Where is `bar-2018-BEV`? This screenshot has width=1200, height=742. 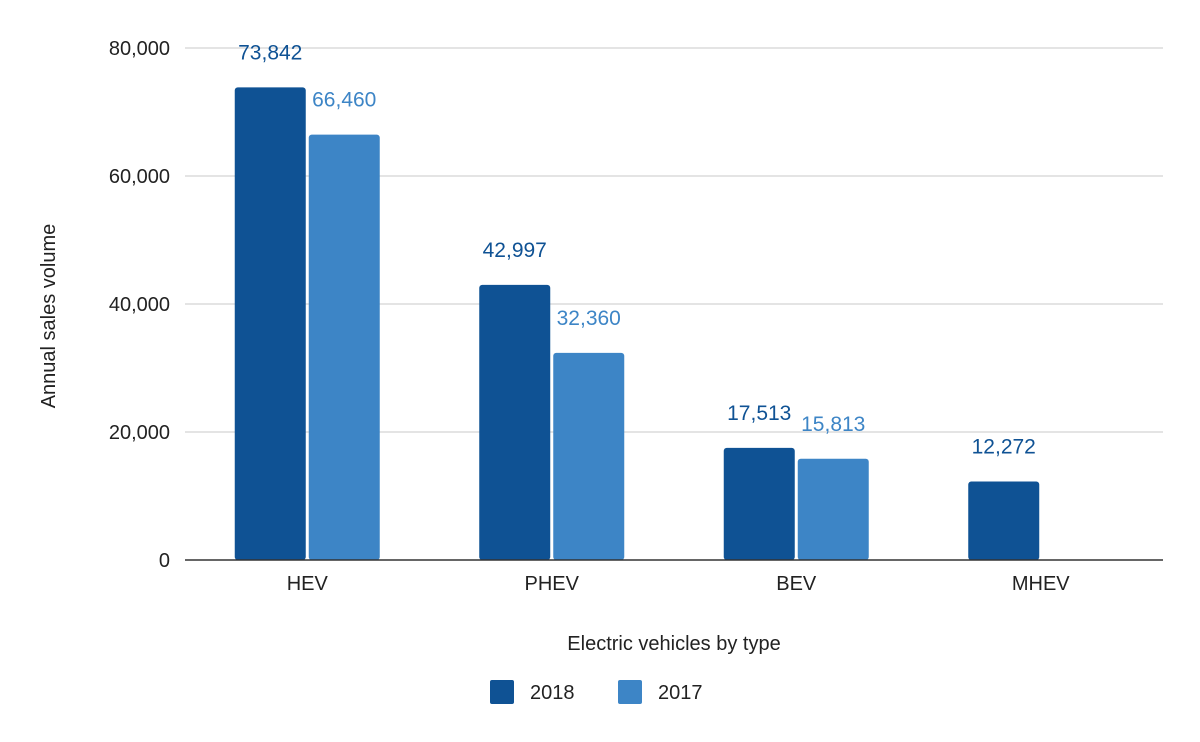 bar-2018-BEV is located at coordinates (759, 503).